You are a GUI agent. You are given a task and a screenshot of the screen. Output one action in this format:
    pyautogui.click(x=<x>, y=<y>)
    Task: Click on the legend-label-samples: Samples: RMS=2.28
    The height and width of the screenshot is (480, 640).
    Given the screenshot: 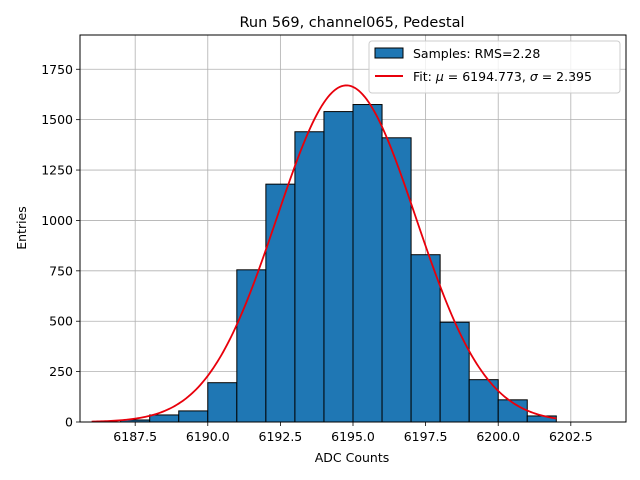 What is the action you would take?
    pyautogui.click(x=476, y=53)
    